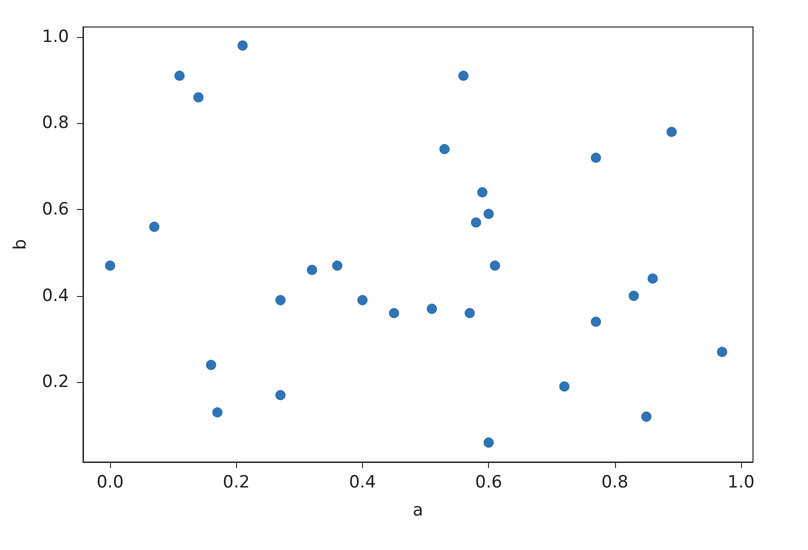  What do you see at coordinates (741, 482) in the screenshot?
I see `x-tick-label: 1.0` at bounding box center [741, 482].